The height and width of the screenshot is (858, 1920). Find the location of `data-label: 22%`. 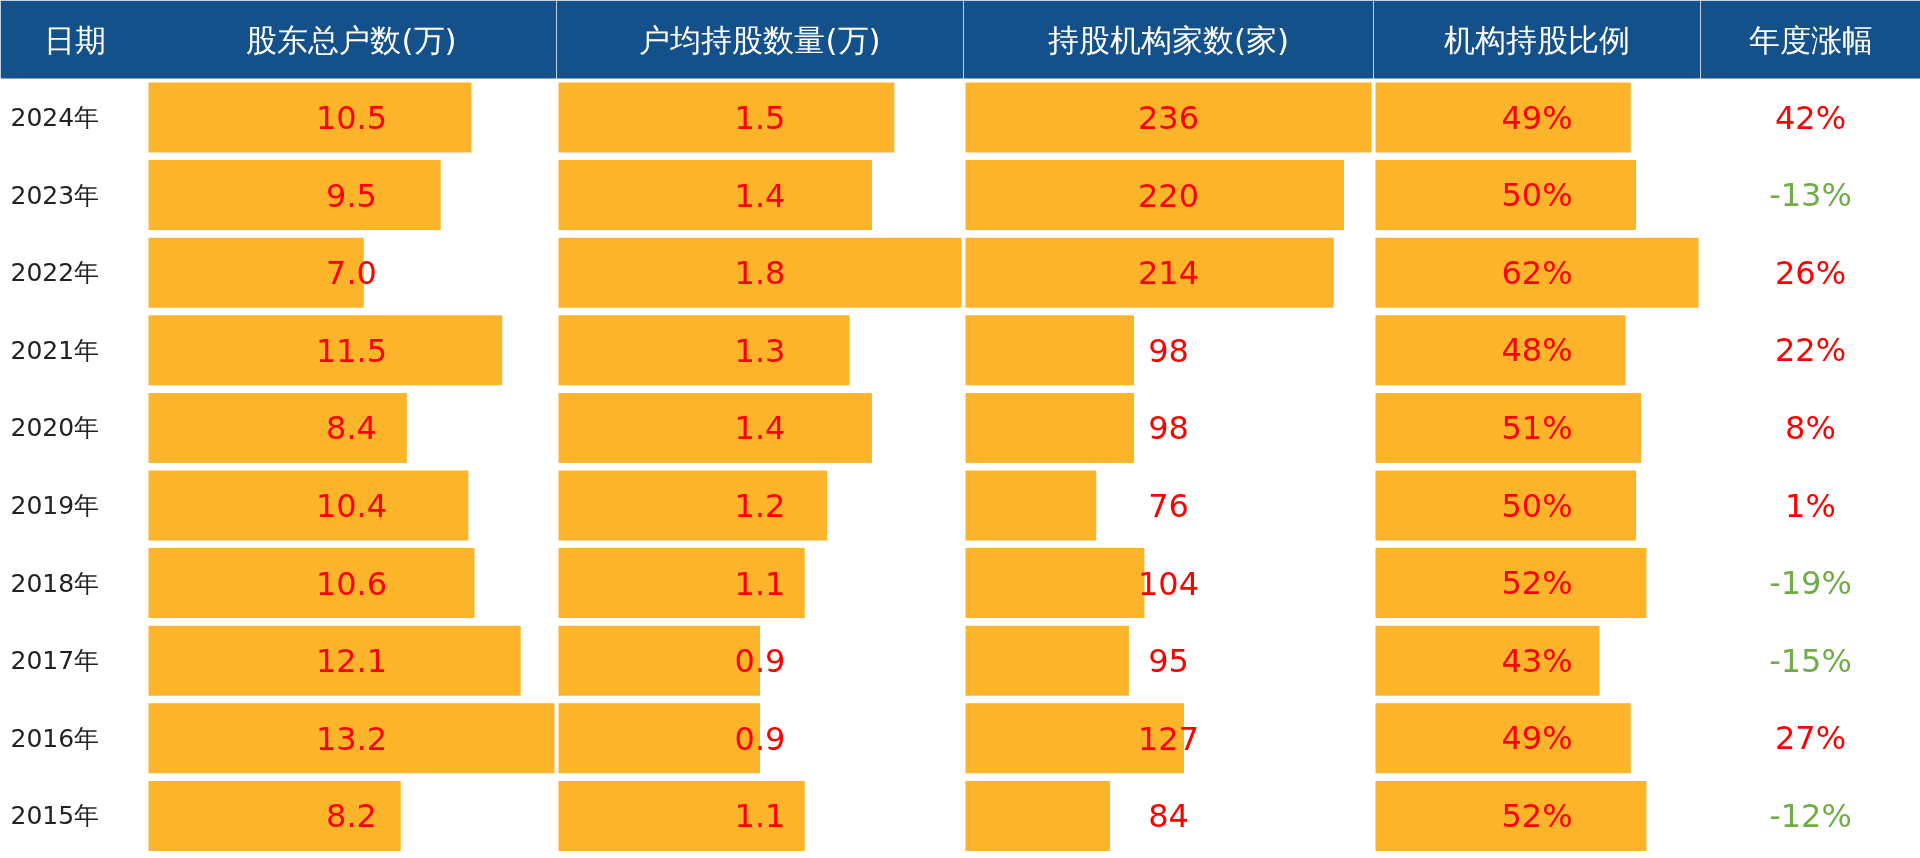

data-label: 22% is located at coordinates (1810, 350).